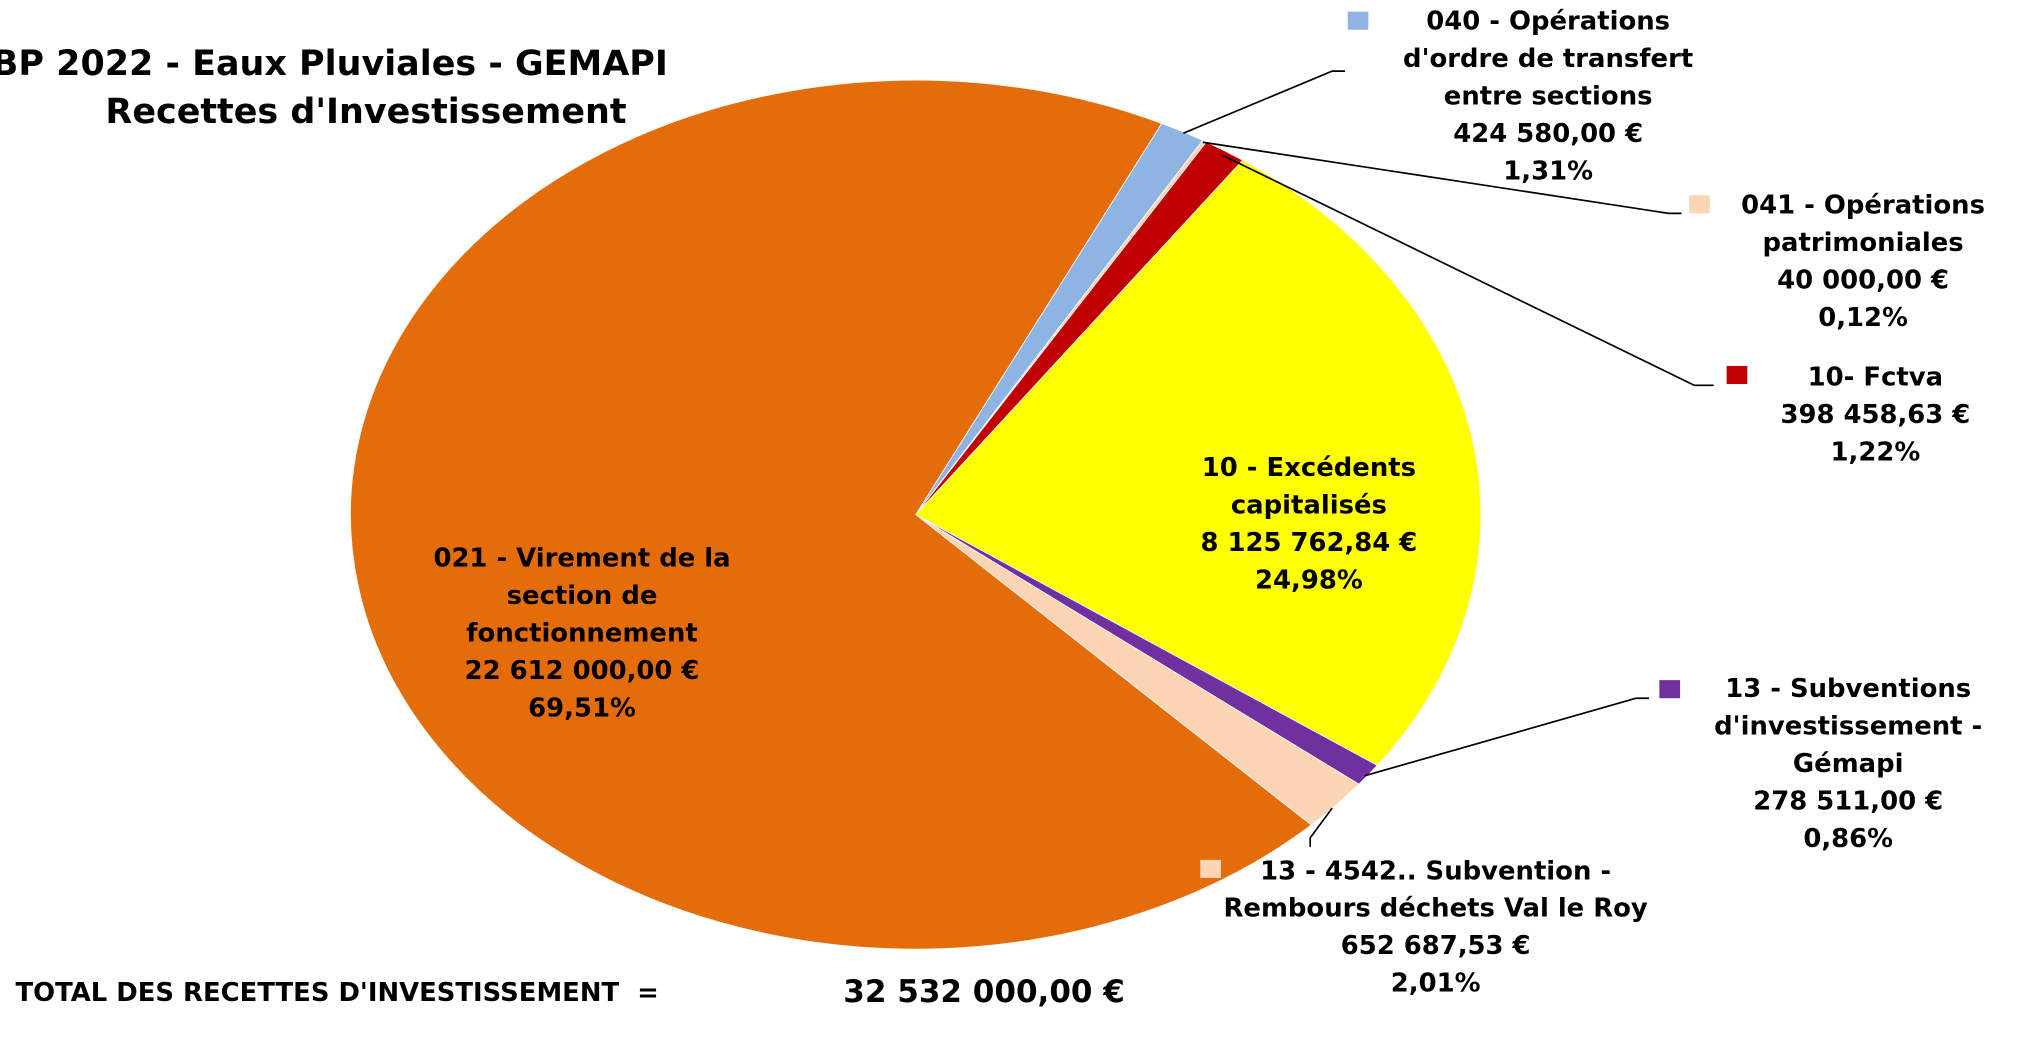  Describe the element at coordinates (1309, 579) in the screenshot. I see `value-label: 24,98%` at that location.